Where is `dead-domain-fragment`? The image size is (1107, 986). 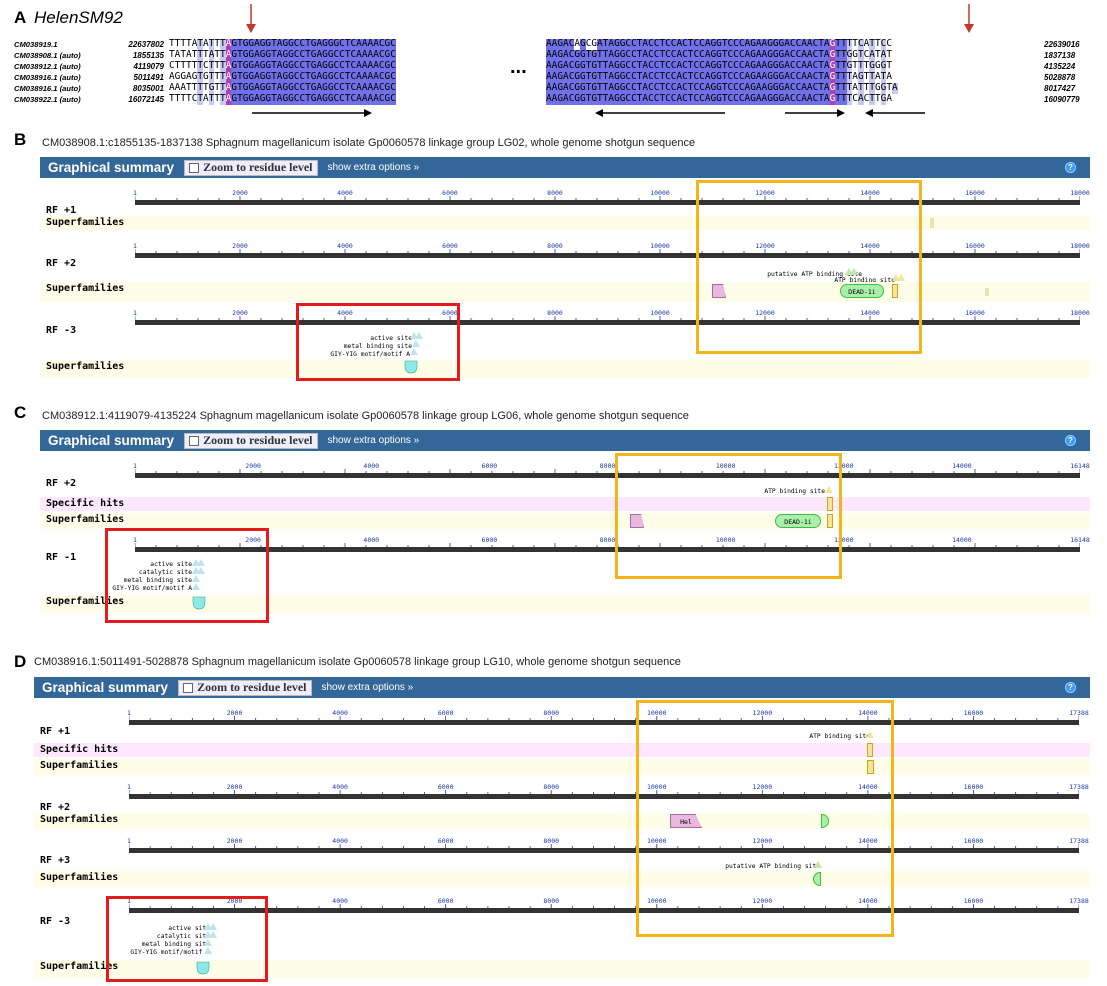
dead-domain-fragment is located at coordinates (817, 879).